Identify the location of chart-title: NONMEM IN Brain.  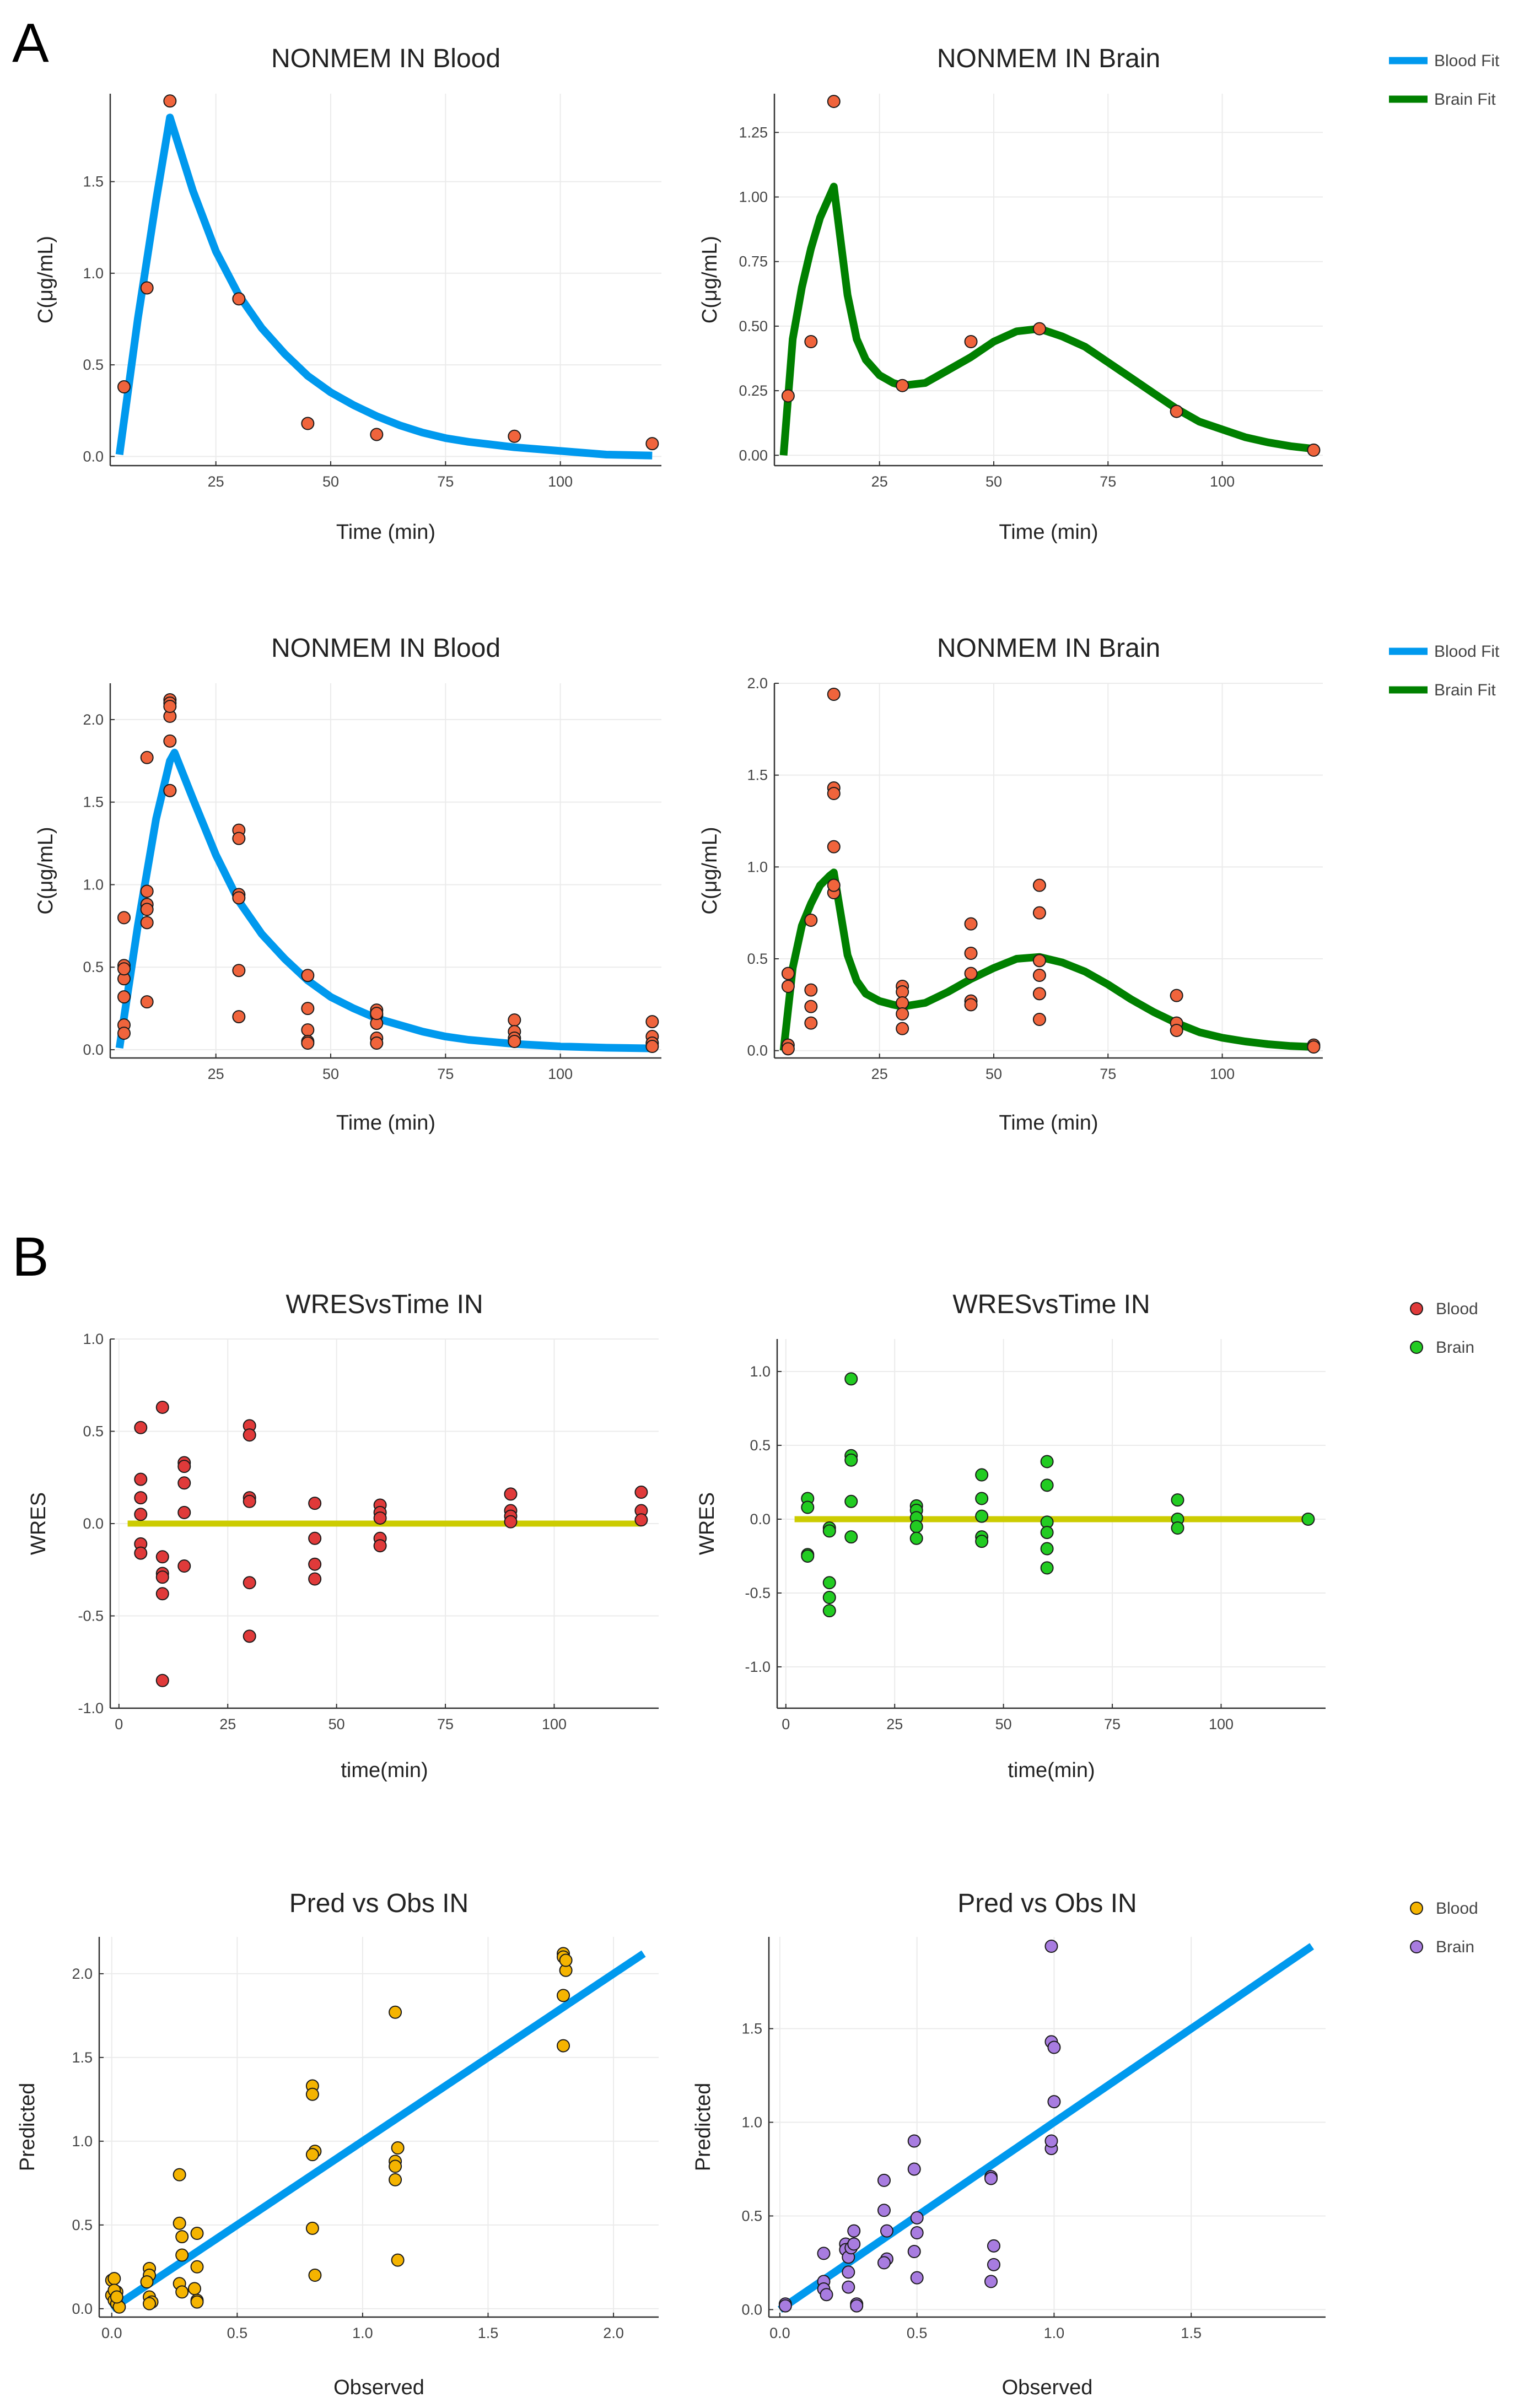
(1048, 58).